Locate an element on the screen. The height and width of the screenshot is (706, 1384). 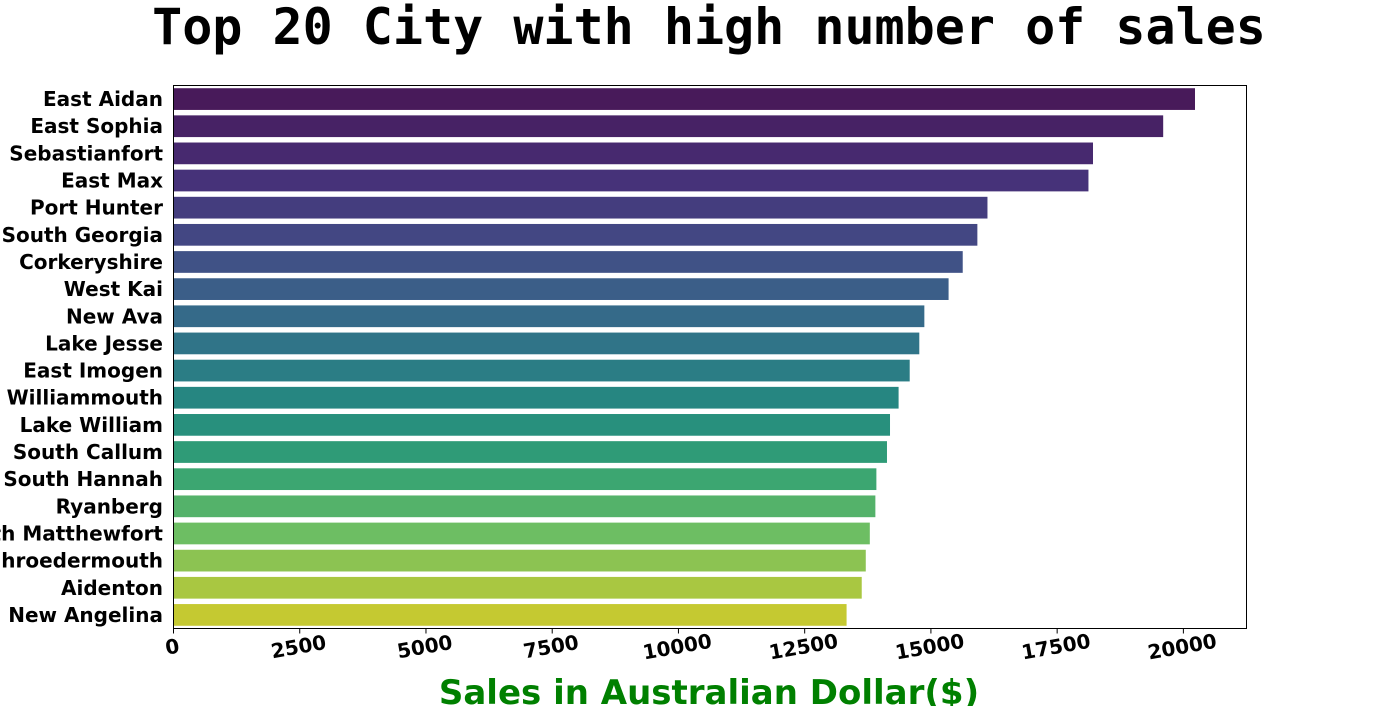
x-tick-label: 2500 is located at coordinates (298, 646).